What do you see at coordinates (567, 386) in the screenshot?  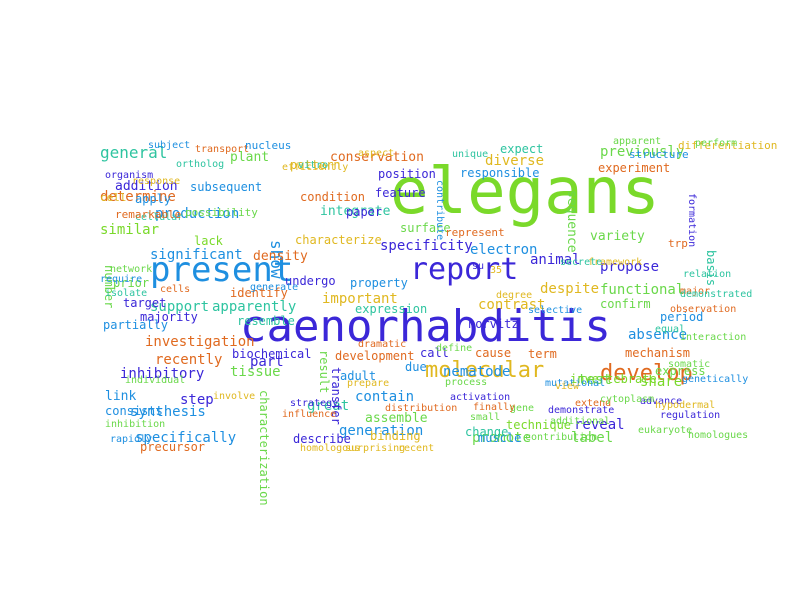 I see `word-view: view` at bounding box center [567, 386].